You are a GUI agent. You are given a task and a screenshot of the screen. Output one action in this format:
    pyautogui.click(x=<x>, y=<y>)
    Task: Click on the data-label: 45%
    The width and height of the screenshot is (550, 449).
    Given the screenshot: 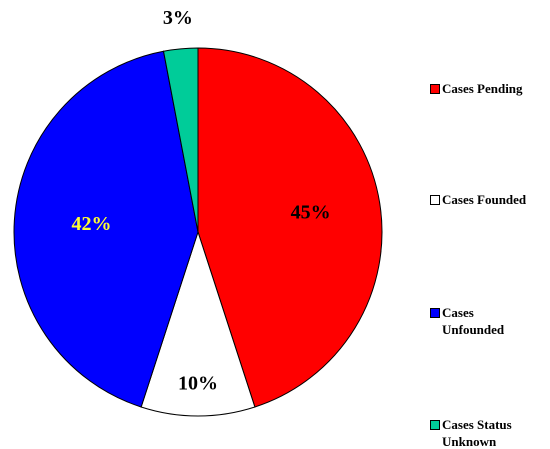 What is the action you would take?
    pyautogui.click(x=311, y=213)
    